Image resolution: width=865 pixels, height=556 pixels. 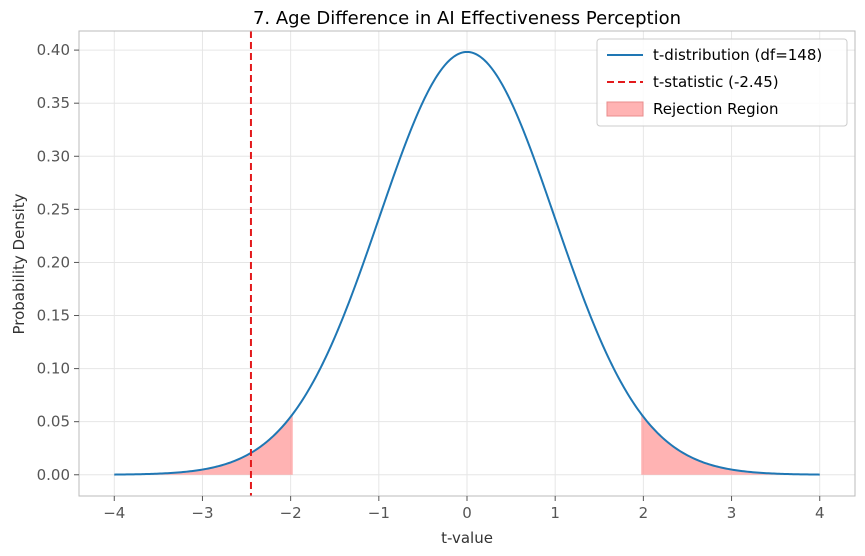 I want to click on y-tick-label: 0.10, so click(x=53, y=369).